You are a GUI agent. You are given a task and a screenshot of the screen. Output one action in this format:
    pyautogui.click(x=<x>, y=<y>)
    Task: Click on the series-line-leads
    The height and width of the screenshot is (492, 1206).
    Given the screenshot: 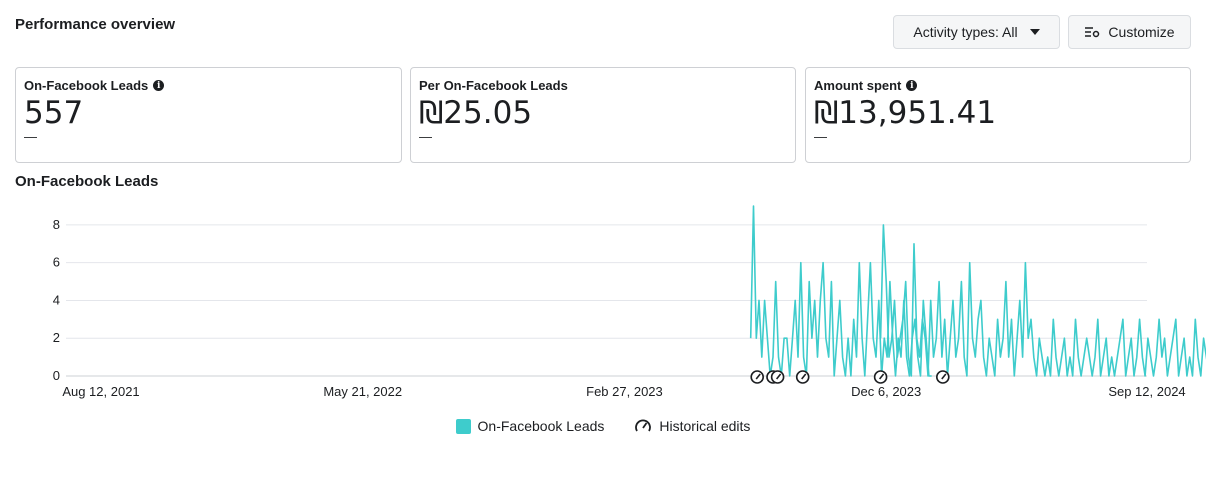 What is the action you would take?
    pyautogui.click(x=1042, y=300)
    